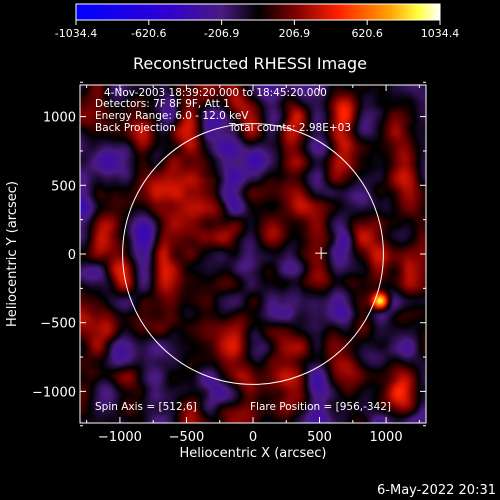  Describe the element at coordinates (257, 30) in the screenshot. I see `colorbar-ticks: -1034.4 -620.6 -206.9 206.9 620.6 1034.4` at that location.